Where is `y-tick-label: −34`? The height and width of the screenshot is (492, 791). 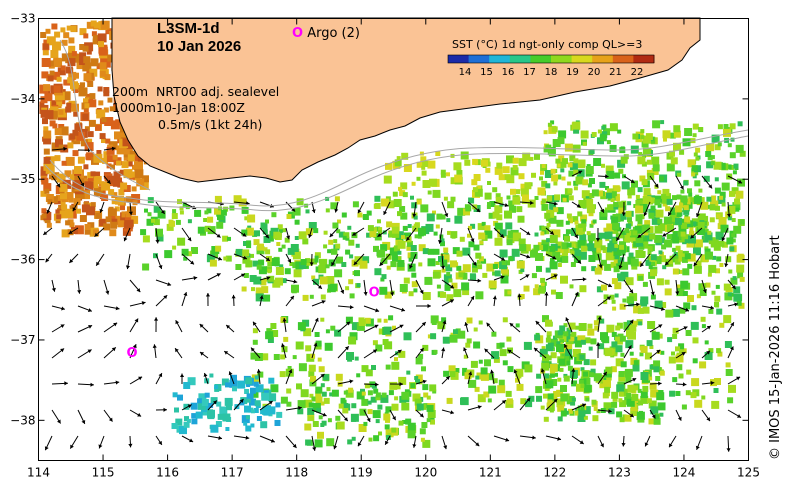 y-tick-label: −34 is located at coordinates (22, 99).